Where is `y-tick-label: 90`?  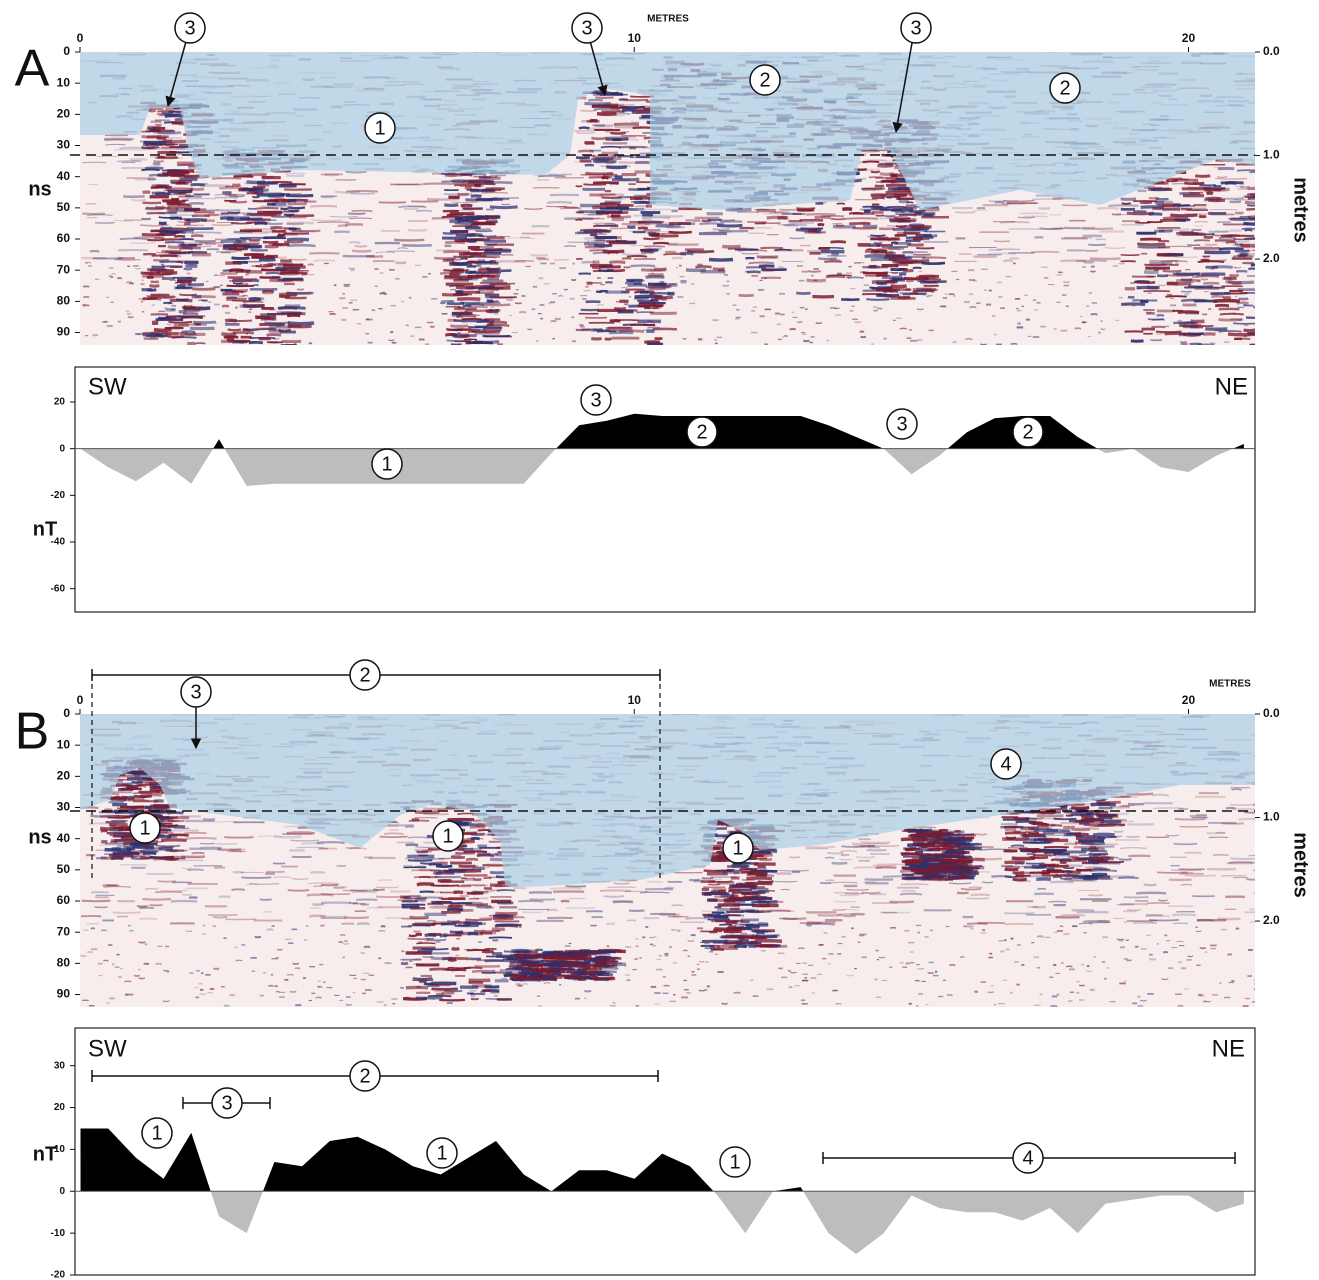 y-tick-label: 90 is located at coordinates (64, 332).